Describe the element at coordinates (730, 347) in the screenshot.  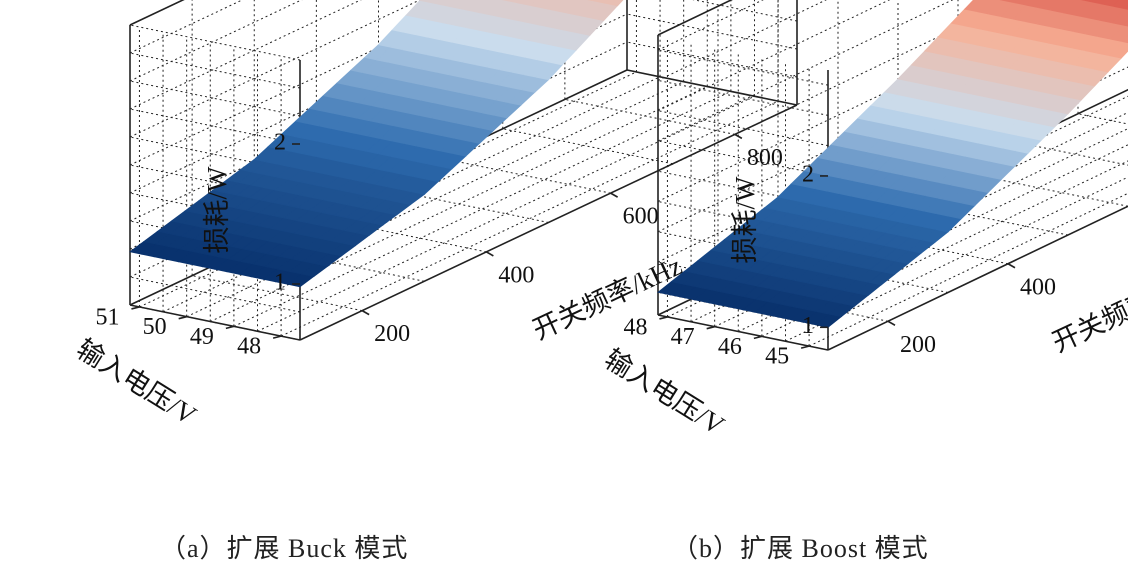
I see `y-tick-label: 46` at that location.